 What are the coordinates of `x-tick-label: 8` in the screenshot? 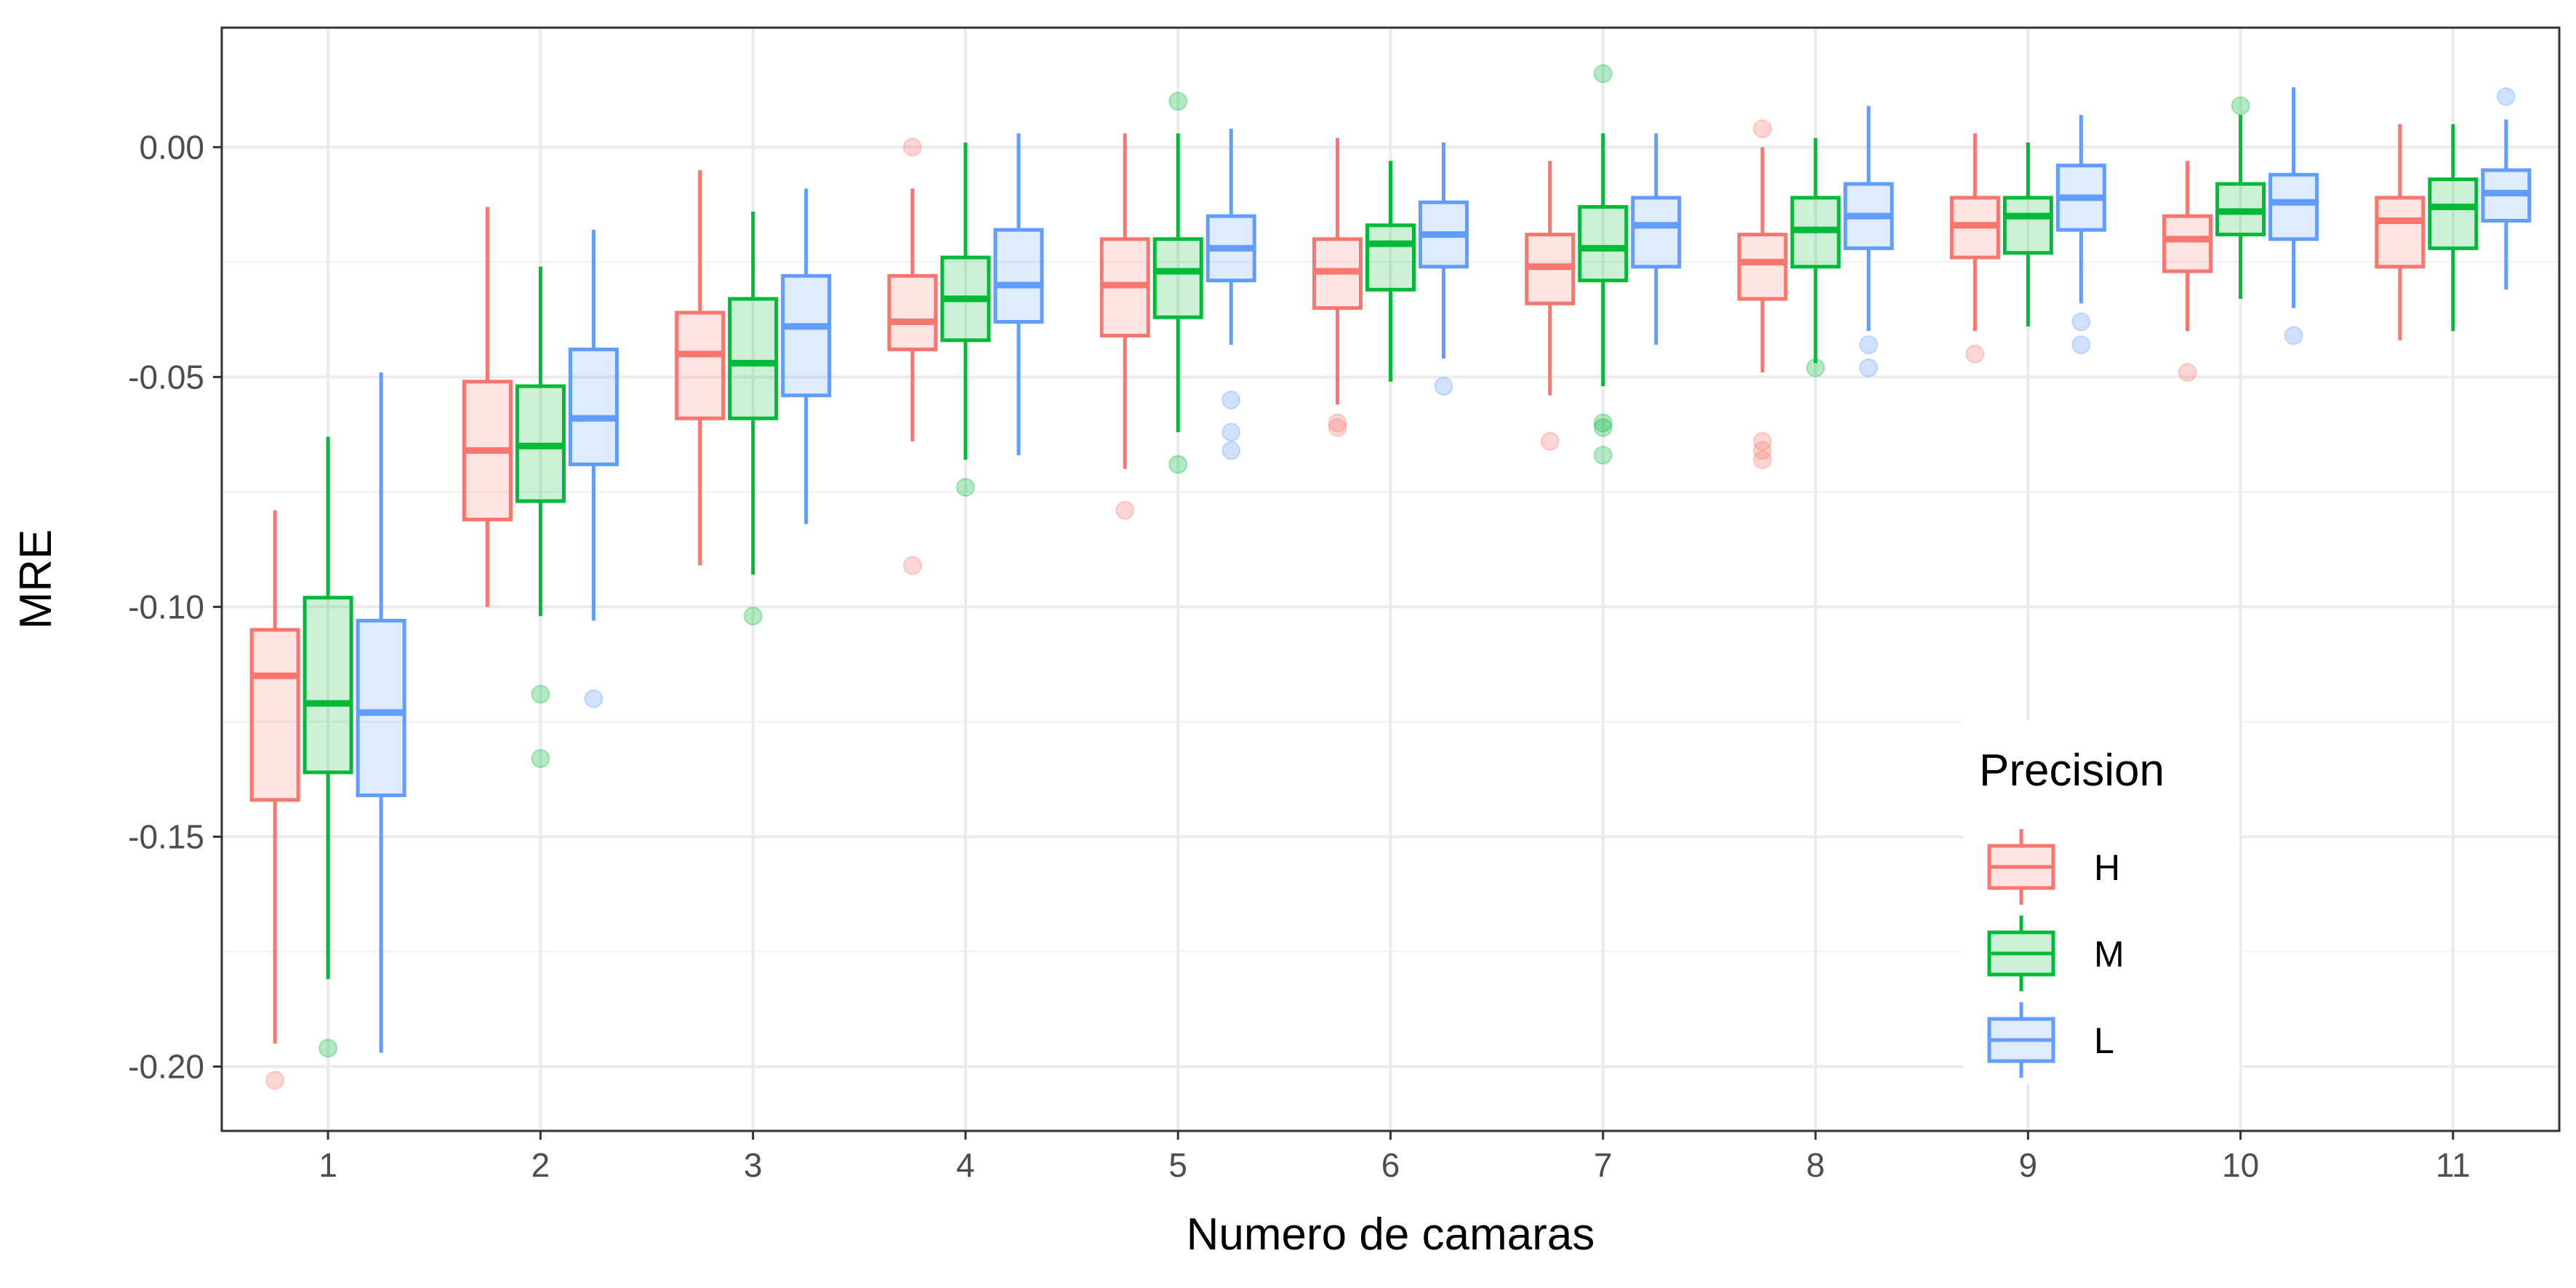 It's located at (1816, 1165).